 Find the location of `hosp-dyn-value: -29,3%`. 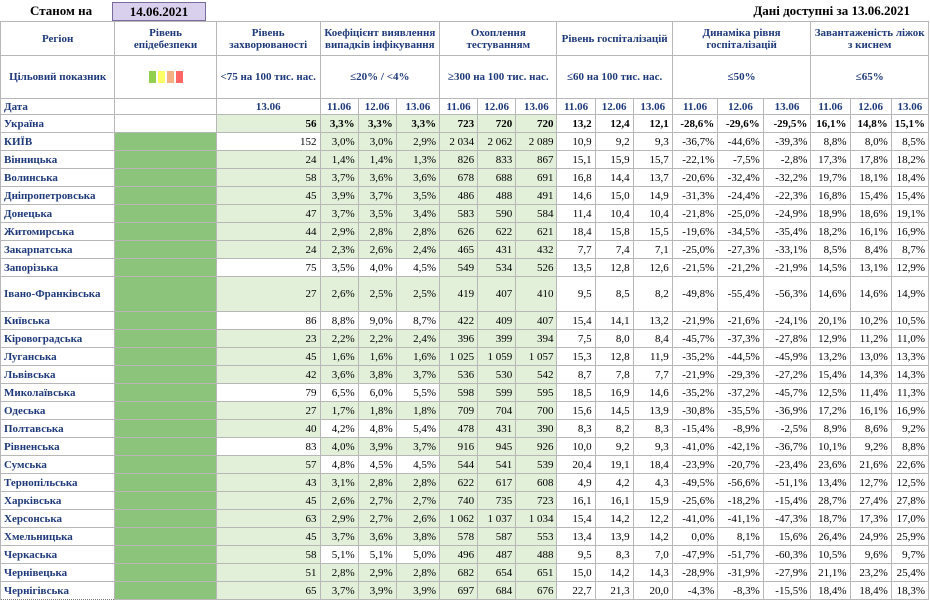

hosp-dyn-value: -29,3% is located at coordinates (740, 374).